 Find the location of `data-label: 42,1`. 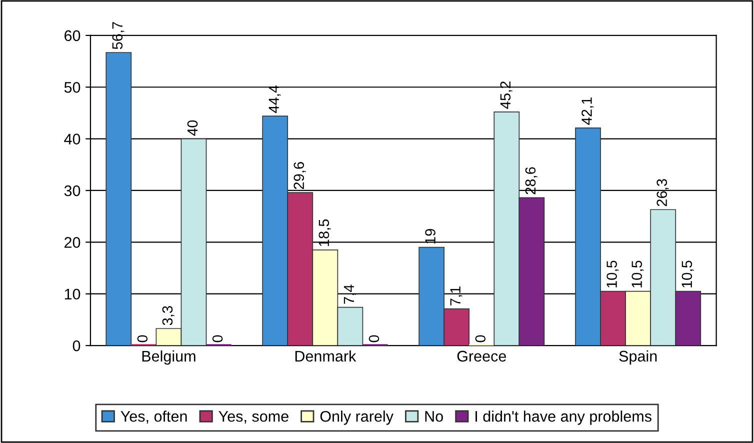

data-label: 42,1 is located at coordinates (588, 111).